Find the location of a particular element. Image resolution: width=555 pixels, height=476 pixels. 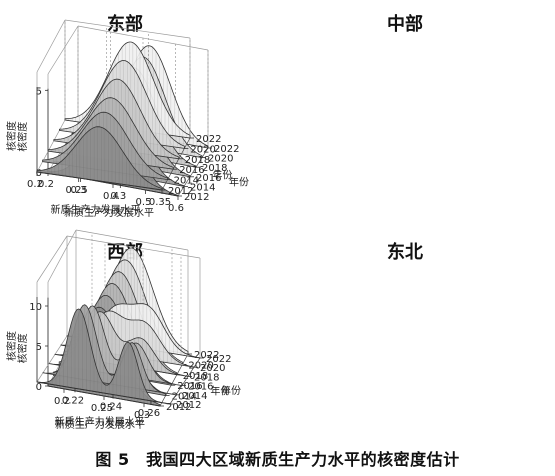

panel-title: 东部 is located at coordinates (125, 24).